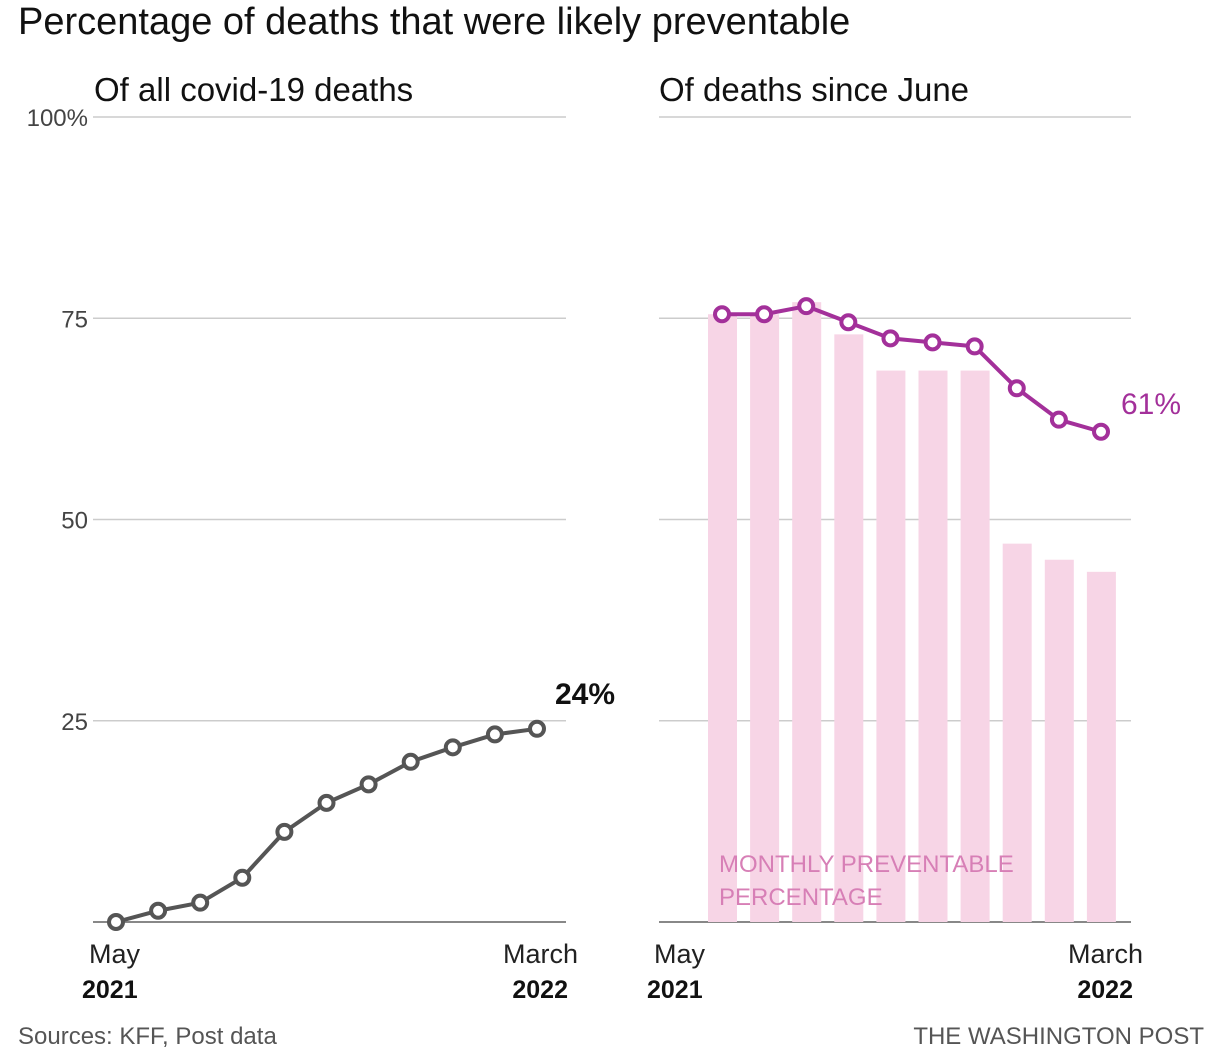  I want to click on left-x-end-month: March, so click(540, 954).